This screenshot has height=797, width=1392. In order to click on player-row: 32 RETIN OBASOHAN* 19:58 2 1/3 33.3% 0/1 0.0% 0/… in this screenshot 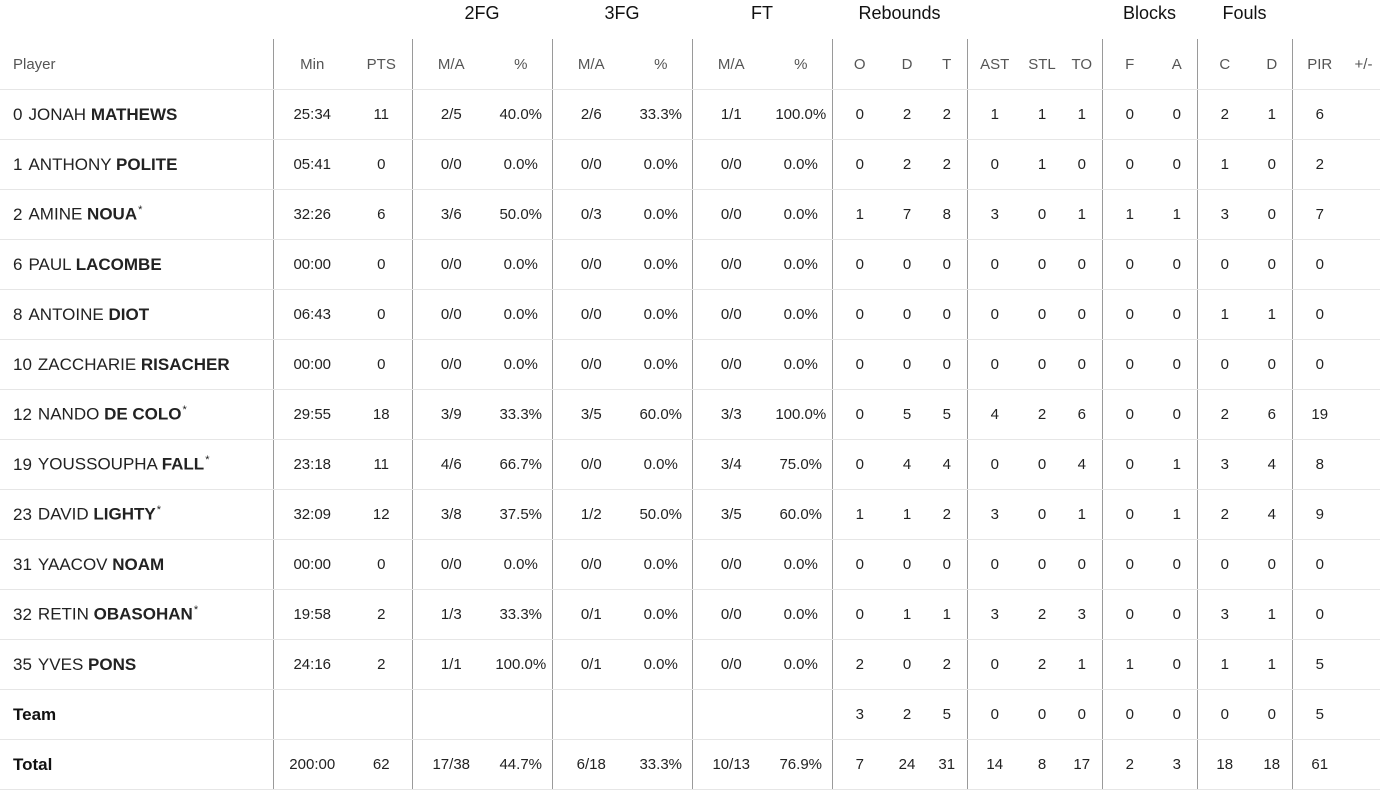, I will do `click(690, 614)`.